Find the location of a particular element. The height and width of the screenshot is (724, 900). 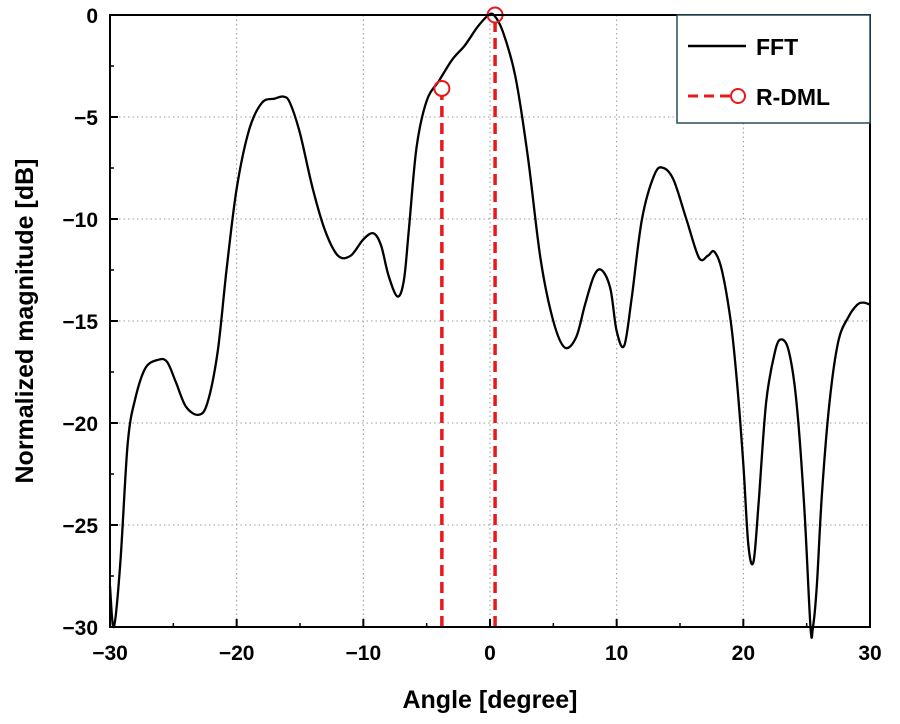

legend-rdml-label: R-DML is located at coordinates (793, 97).